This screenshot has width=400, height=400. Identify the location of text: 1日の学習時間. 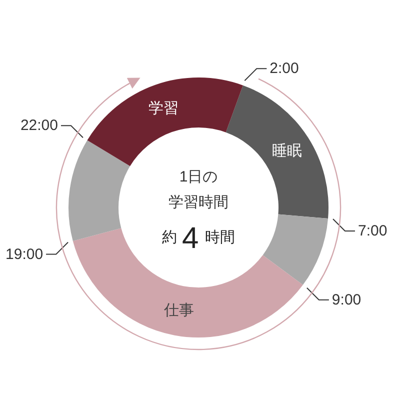
(198, 189).